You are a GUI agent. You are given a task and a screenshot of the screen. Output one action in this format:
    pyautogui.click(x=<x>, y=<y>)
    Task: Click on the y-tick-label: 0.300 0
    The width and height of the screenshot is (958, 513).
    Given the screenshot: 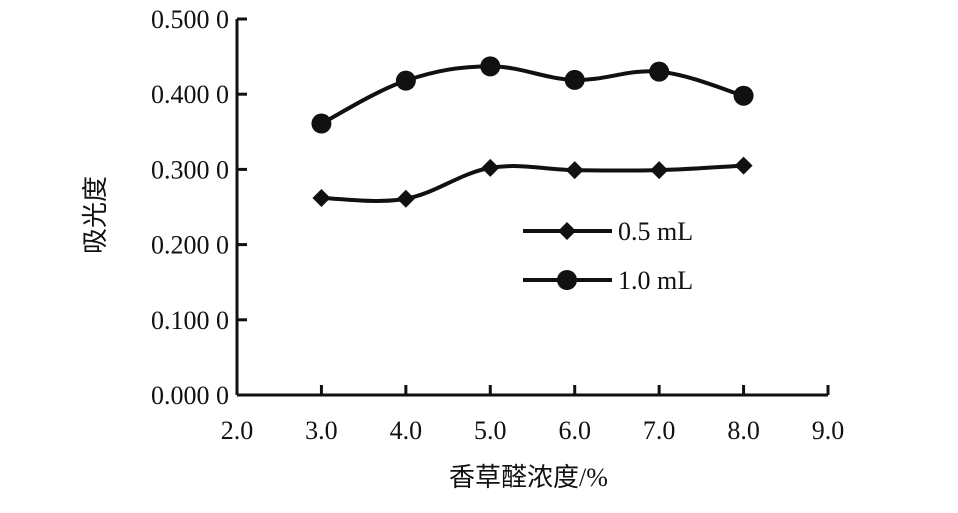 What is the action you would take?
    pyautogui.click(x=190, y=169)
    